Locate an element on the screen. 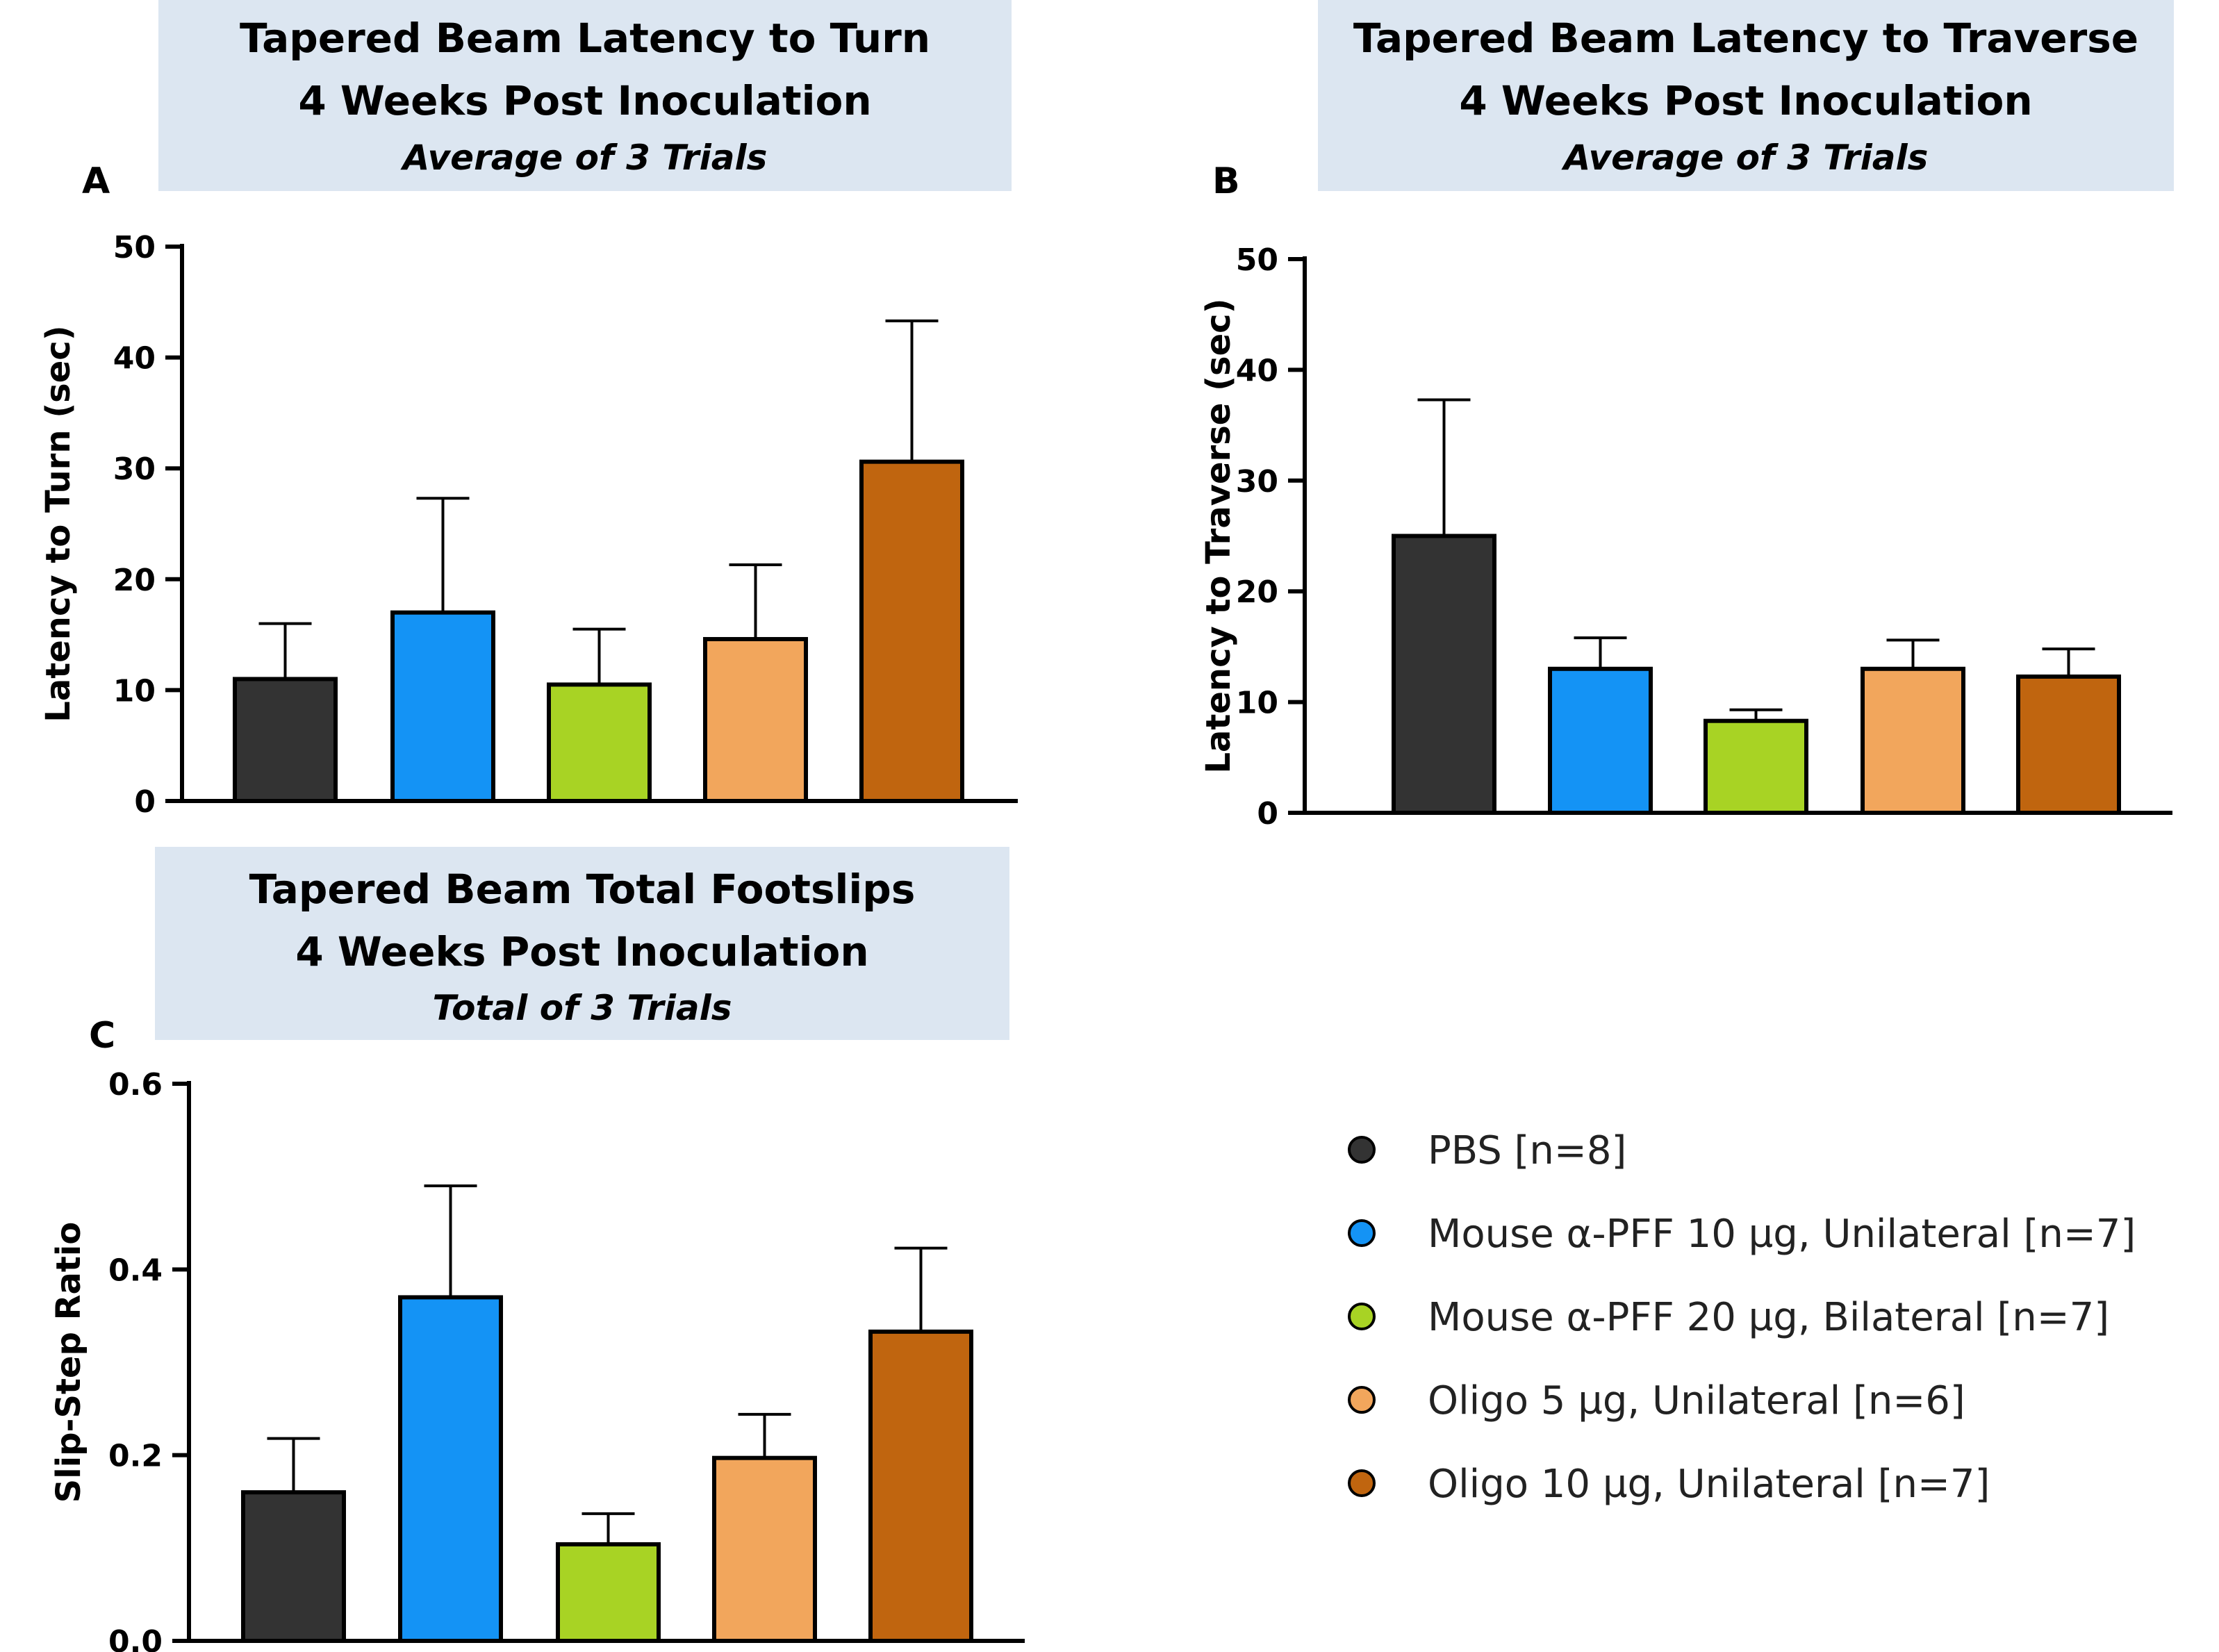  y-tick-label: 0.0 is located at coordinates (135, 1638).